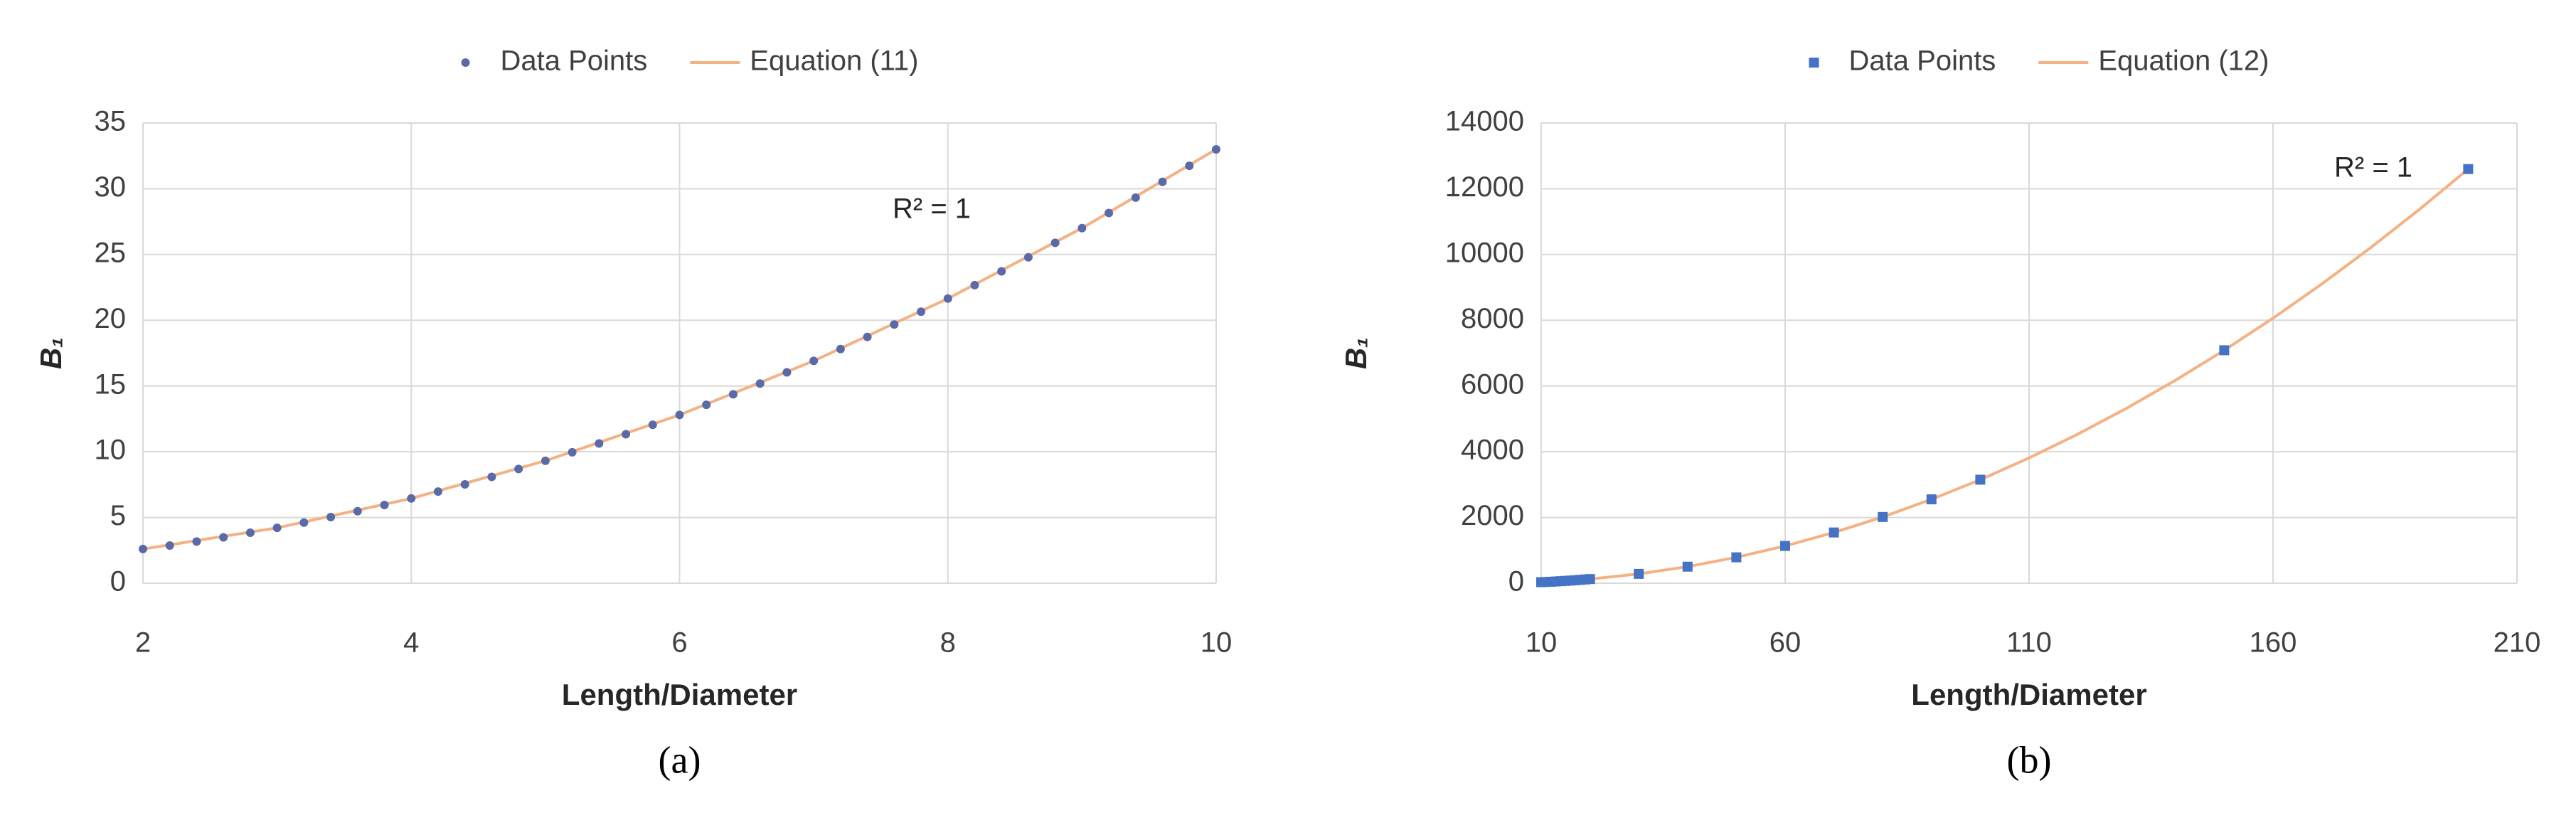 The width and height of the screenshot is (2576, 835). Describe the element at coordinates (143, 643) in the screenshot. I see `x-tick-label: 2` at that location.